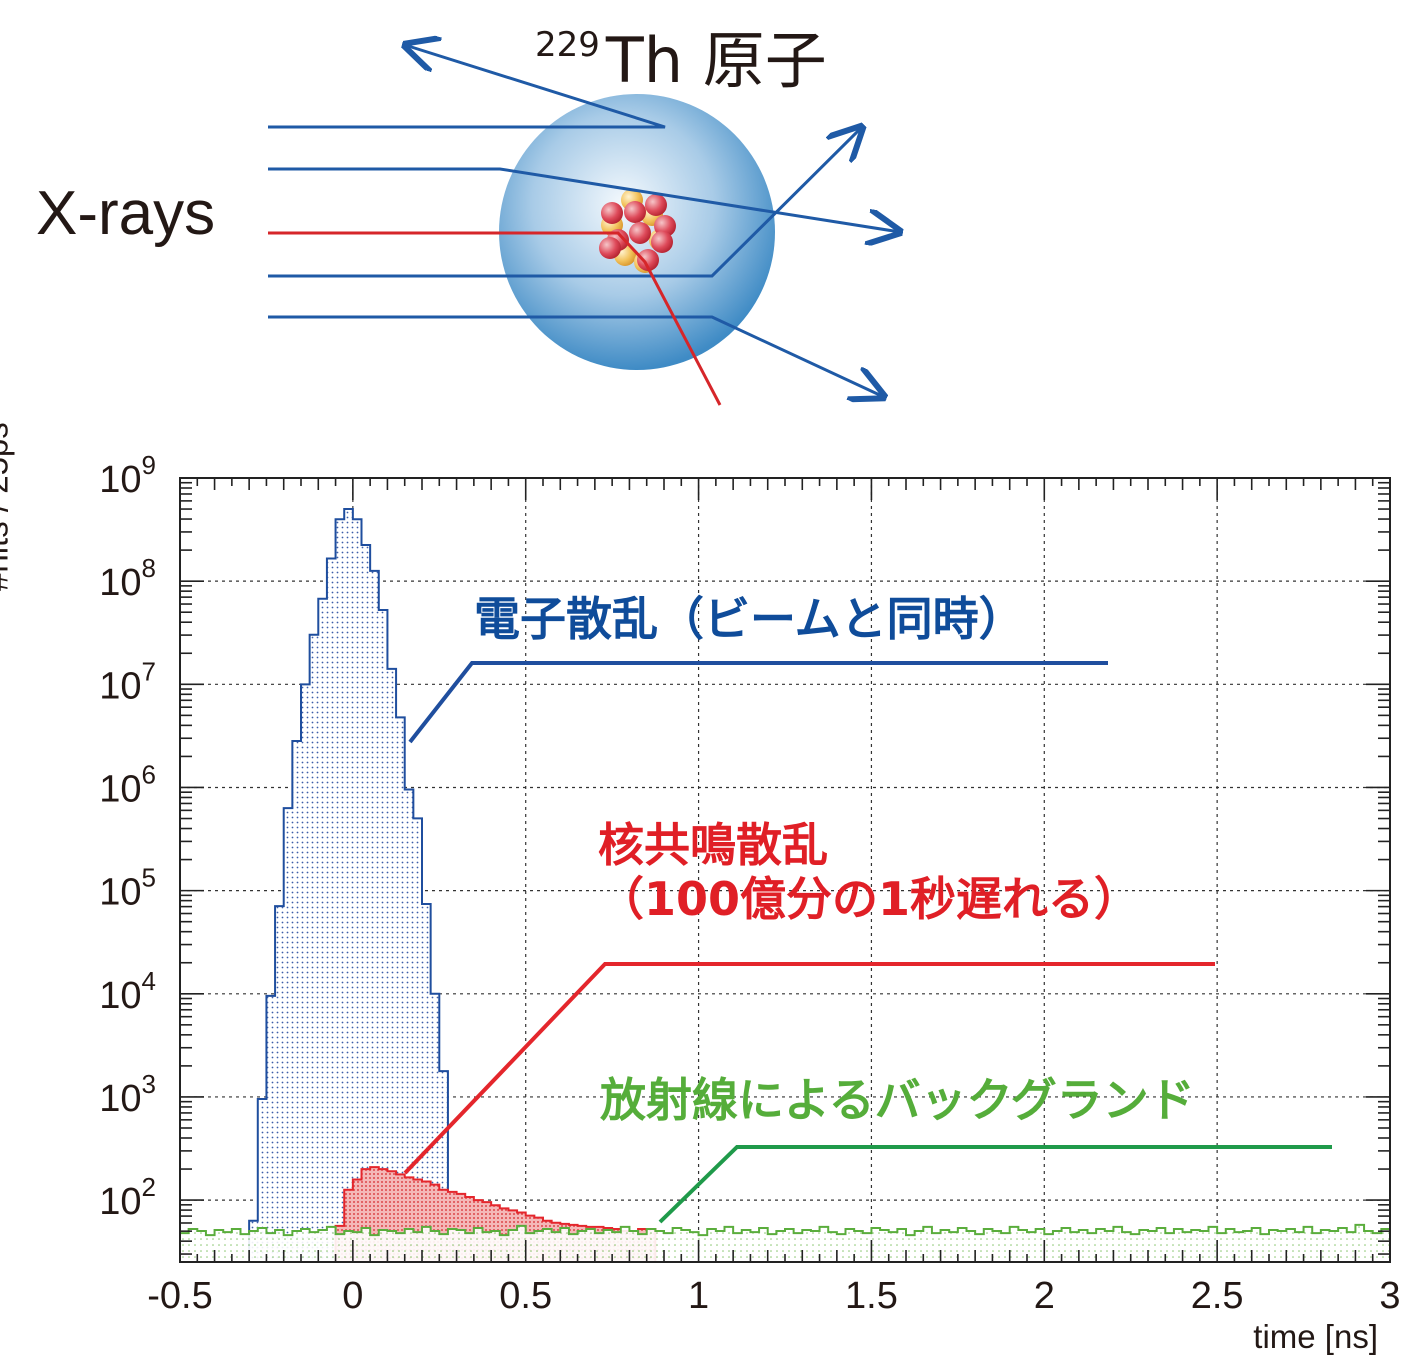 This screenshot has width=1418, height=1366. What do you see at coordinates (1389, 1296) in the screenshot?
I see `x-tick-label: 3` at bounding box center [1389, 1296].